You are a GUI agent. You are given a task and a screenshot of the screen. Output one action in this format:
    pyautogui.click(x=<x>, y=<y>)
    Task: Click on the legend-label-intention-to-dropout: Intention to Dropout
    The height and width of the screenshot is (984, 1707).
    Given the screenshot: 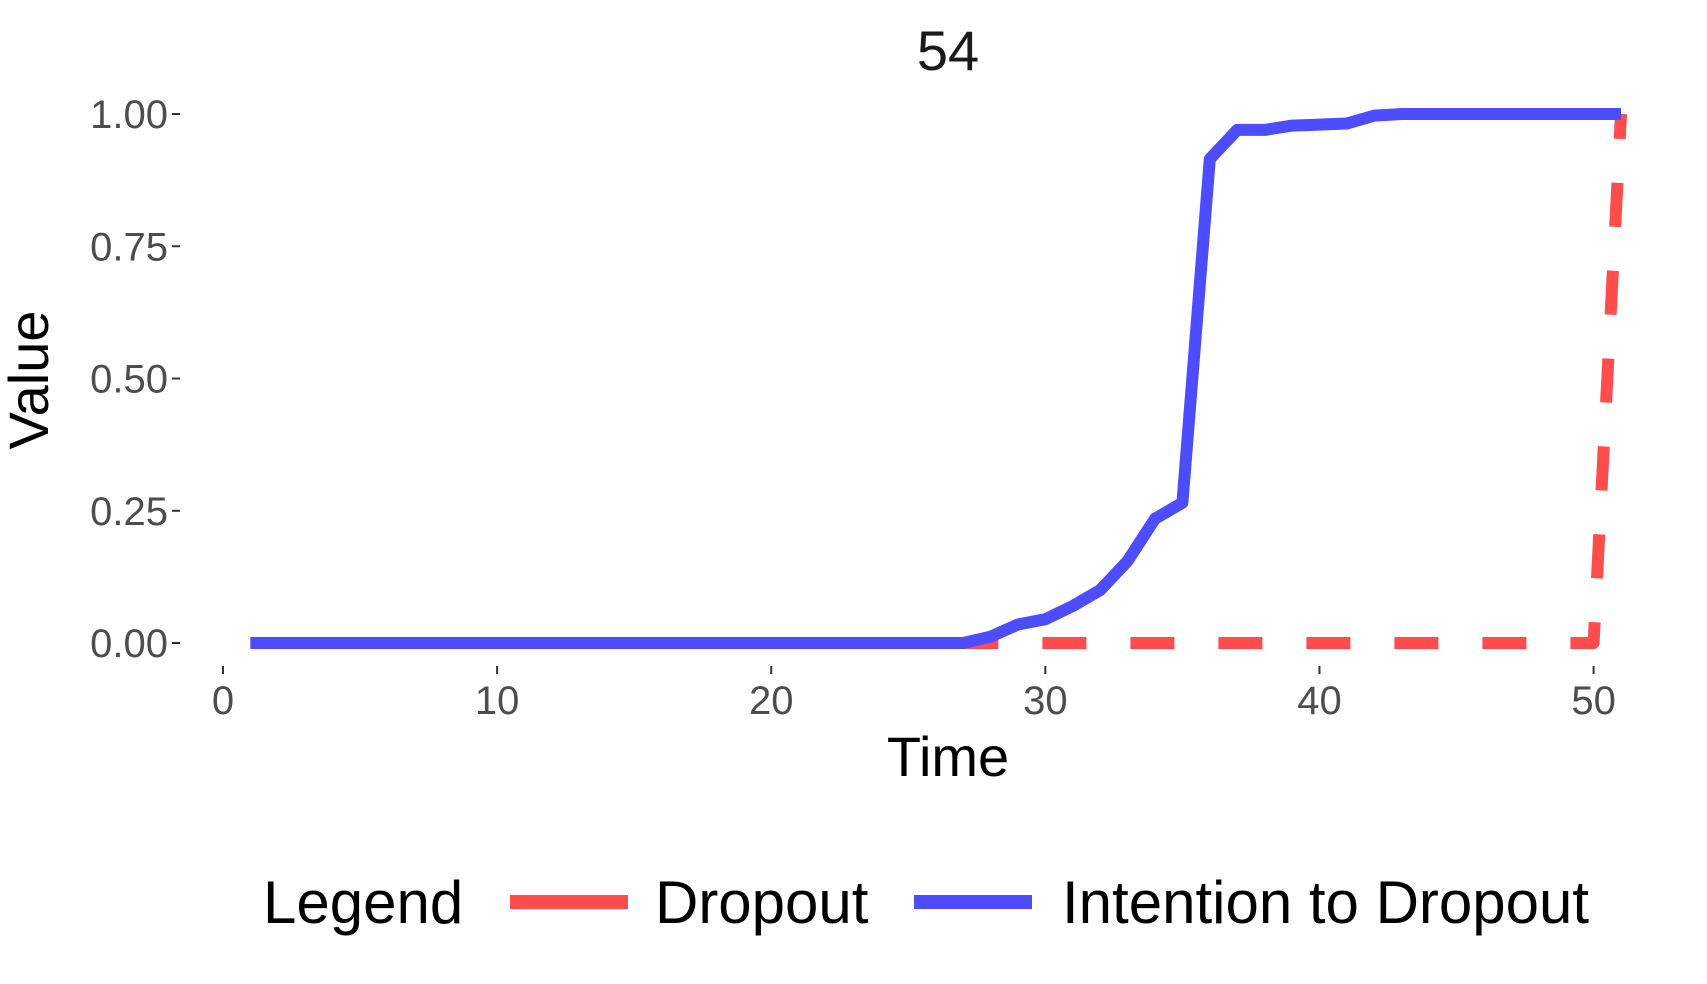 What is the action you would take?
    pyautogui.click(x=1325, y=902)
    